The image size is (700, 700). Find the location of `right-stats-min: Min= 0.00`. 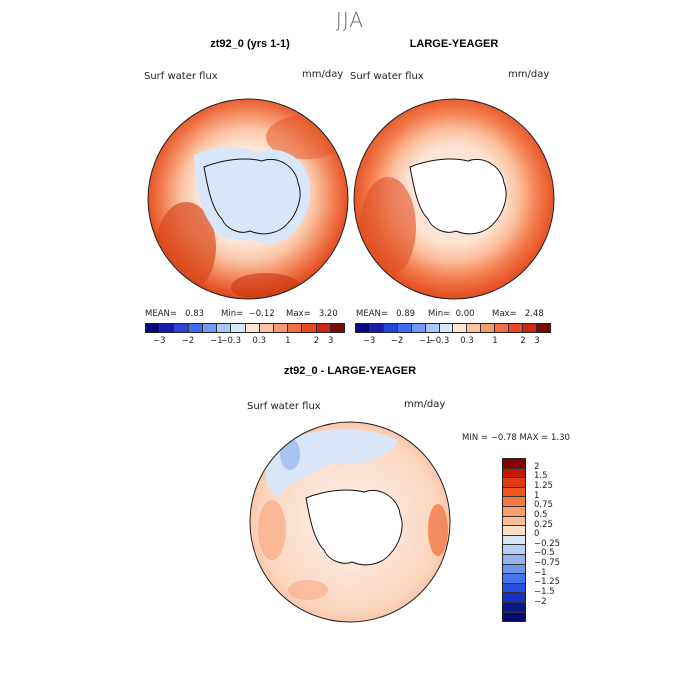

right-stats-min: Min= 0.00 is located at coordinates (451, 314).